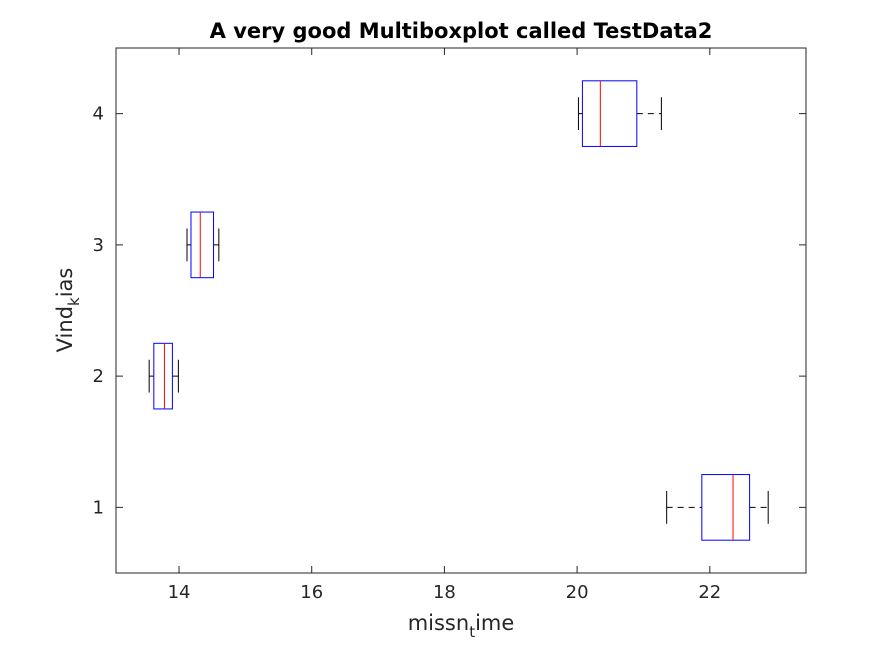  What do you see at coordinates (98, 507) in the screenshot?
I see `y-tick-label: 1` at bounding box center [98, 507].